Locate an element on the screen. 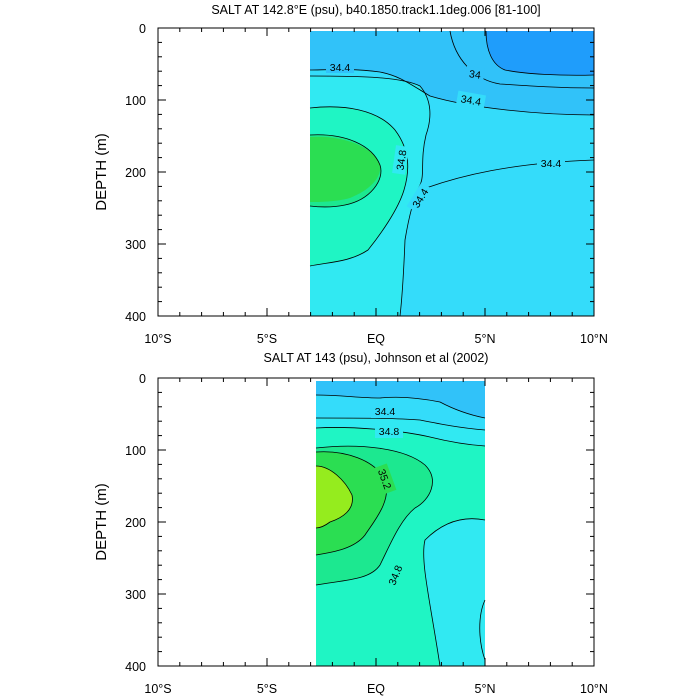 This screenshot has width=700, height=700. top-x-tick-label: 5°S is located at coordinates (267, 339).